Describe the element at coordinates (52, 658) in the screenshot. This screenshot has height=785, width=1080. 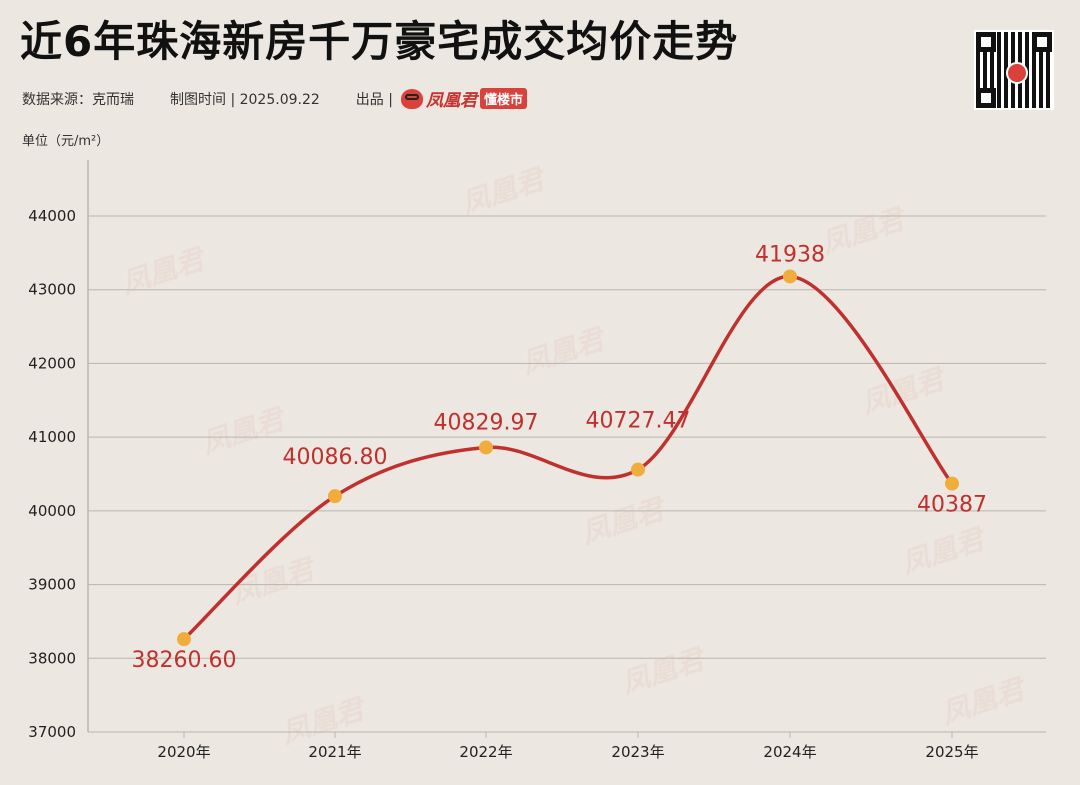
I see `y-tick-label: 38000` at that location.